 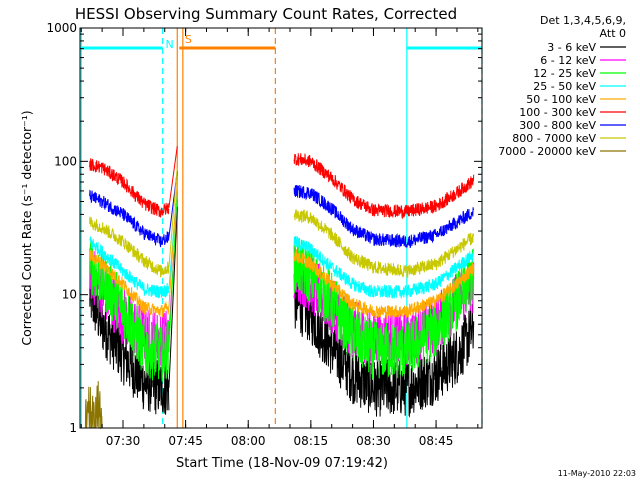 I want to click on series-25-50keV, so click(x=282, y=267).